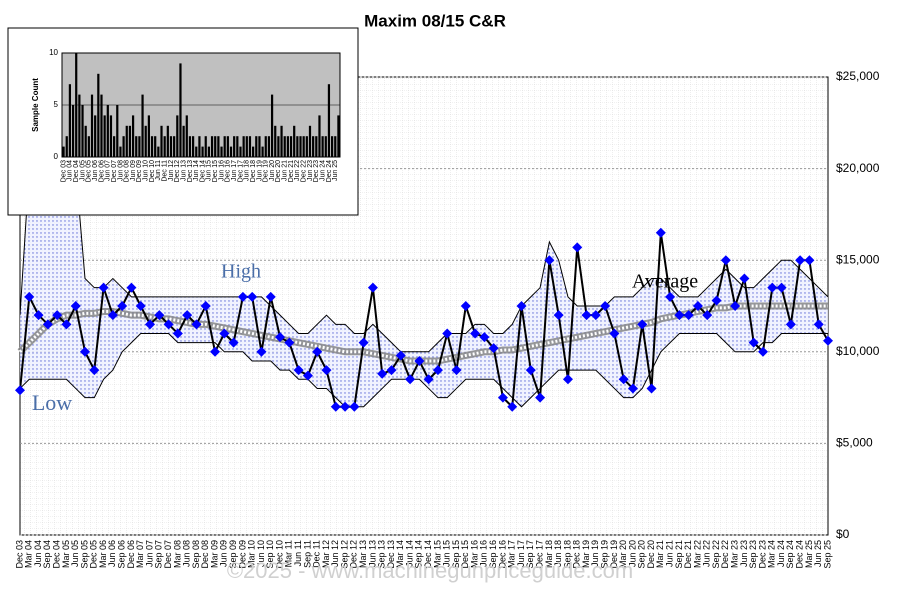 The height and width of the screenshot is (613, 901). I want to click on x-tick-label: Jun 07, so click(108, 170).